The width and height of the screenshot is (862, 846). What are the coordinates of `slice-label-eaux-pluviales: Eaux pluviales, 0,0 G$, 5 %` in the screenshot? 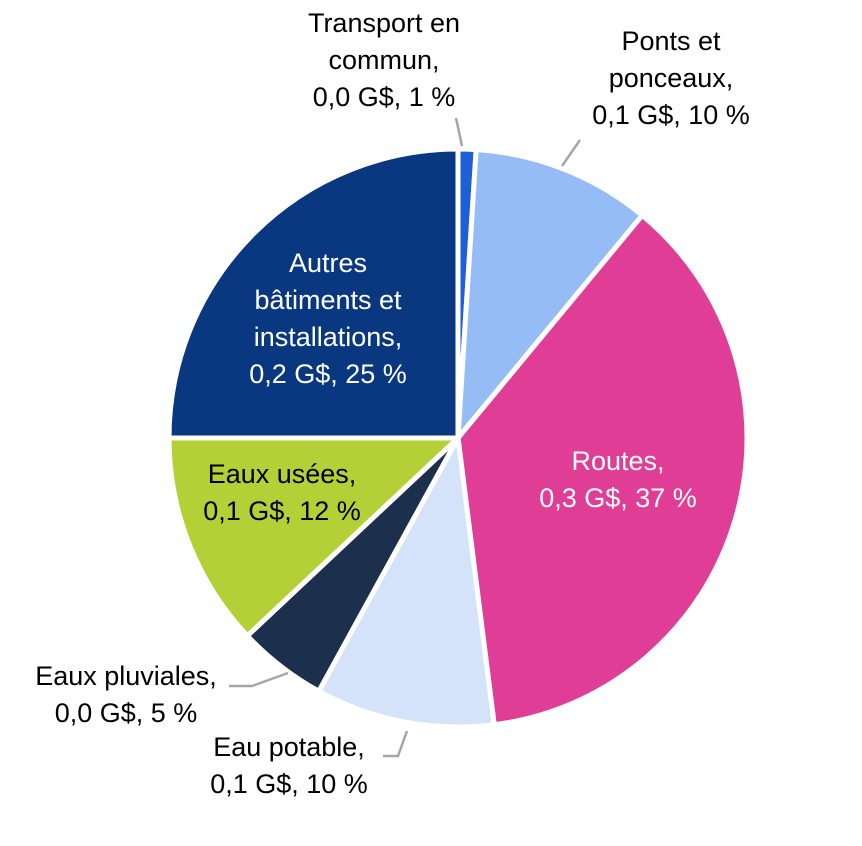 It's located at (126, 694).